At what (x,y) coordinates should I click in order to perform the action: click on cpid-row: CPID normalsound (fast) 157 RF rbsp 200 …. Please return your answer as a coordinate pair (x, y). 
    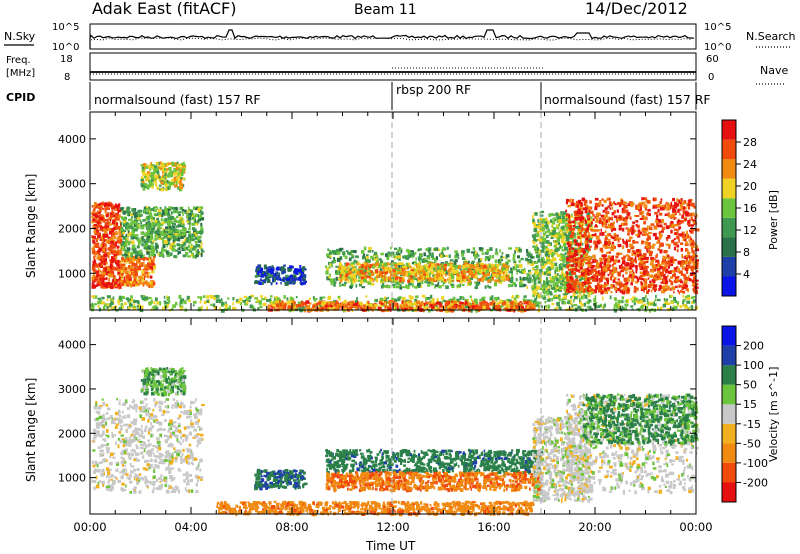
    Looking at the image, I should click on (358, 96).